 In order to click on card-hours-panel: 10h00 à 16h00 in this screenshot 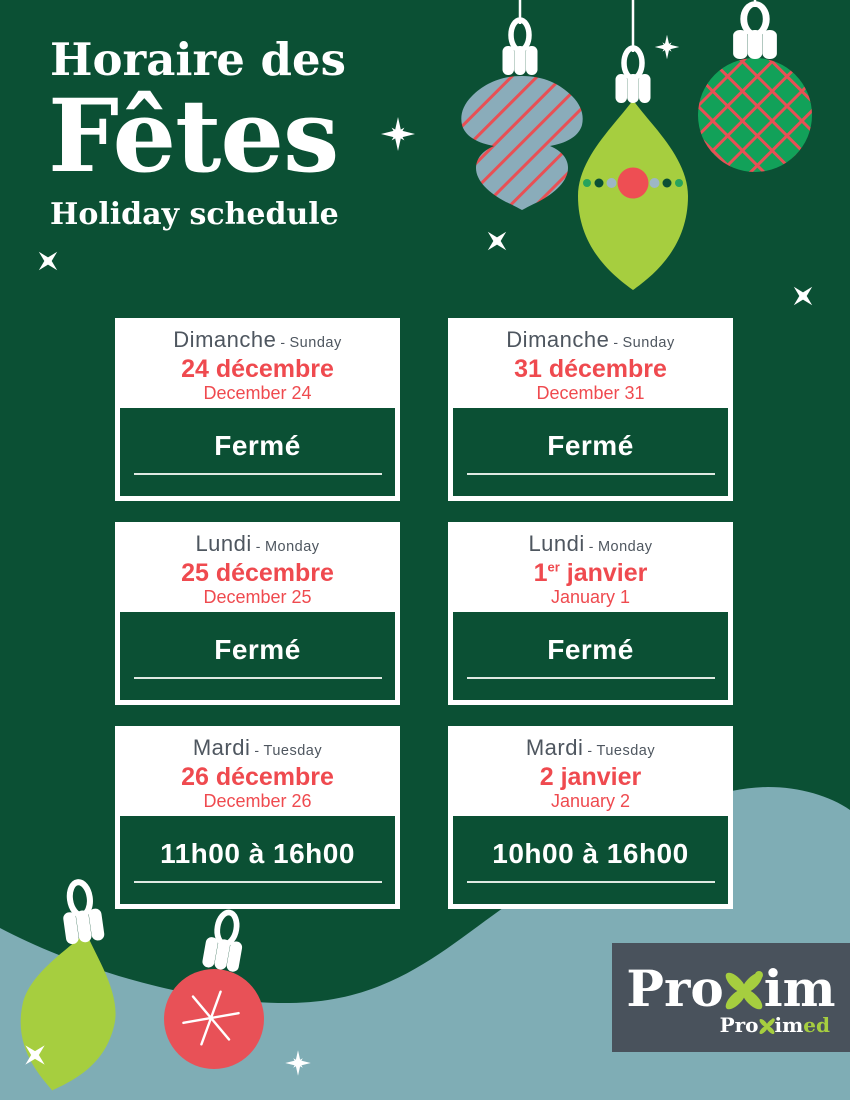, I will do `click(590, 860)`.